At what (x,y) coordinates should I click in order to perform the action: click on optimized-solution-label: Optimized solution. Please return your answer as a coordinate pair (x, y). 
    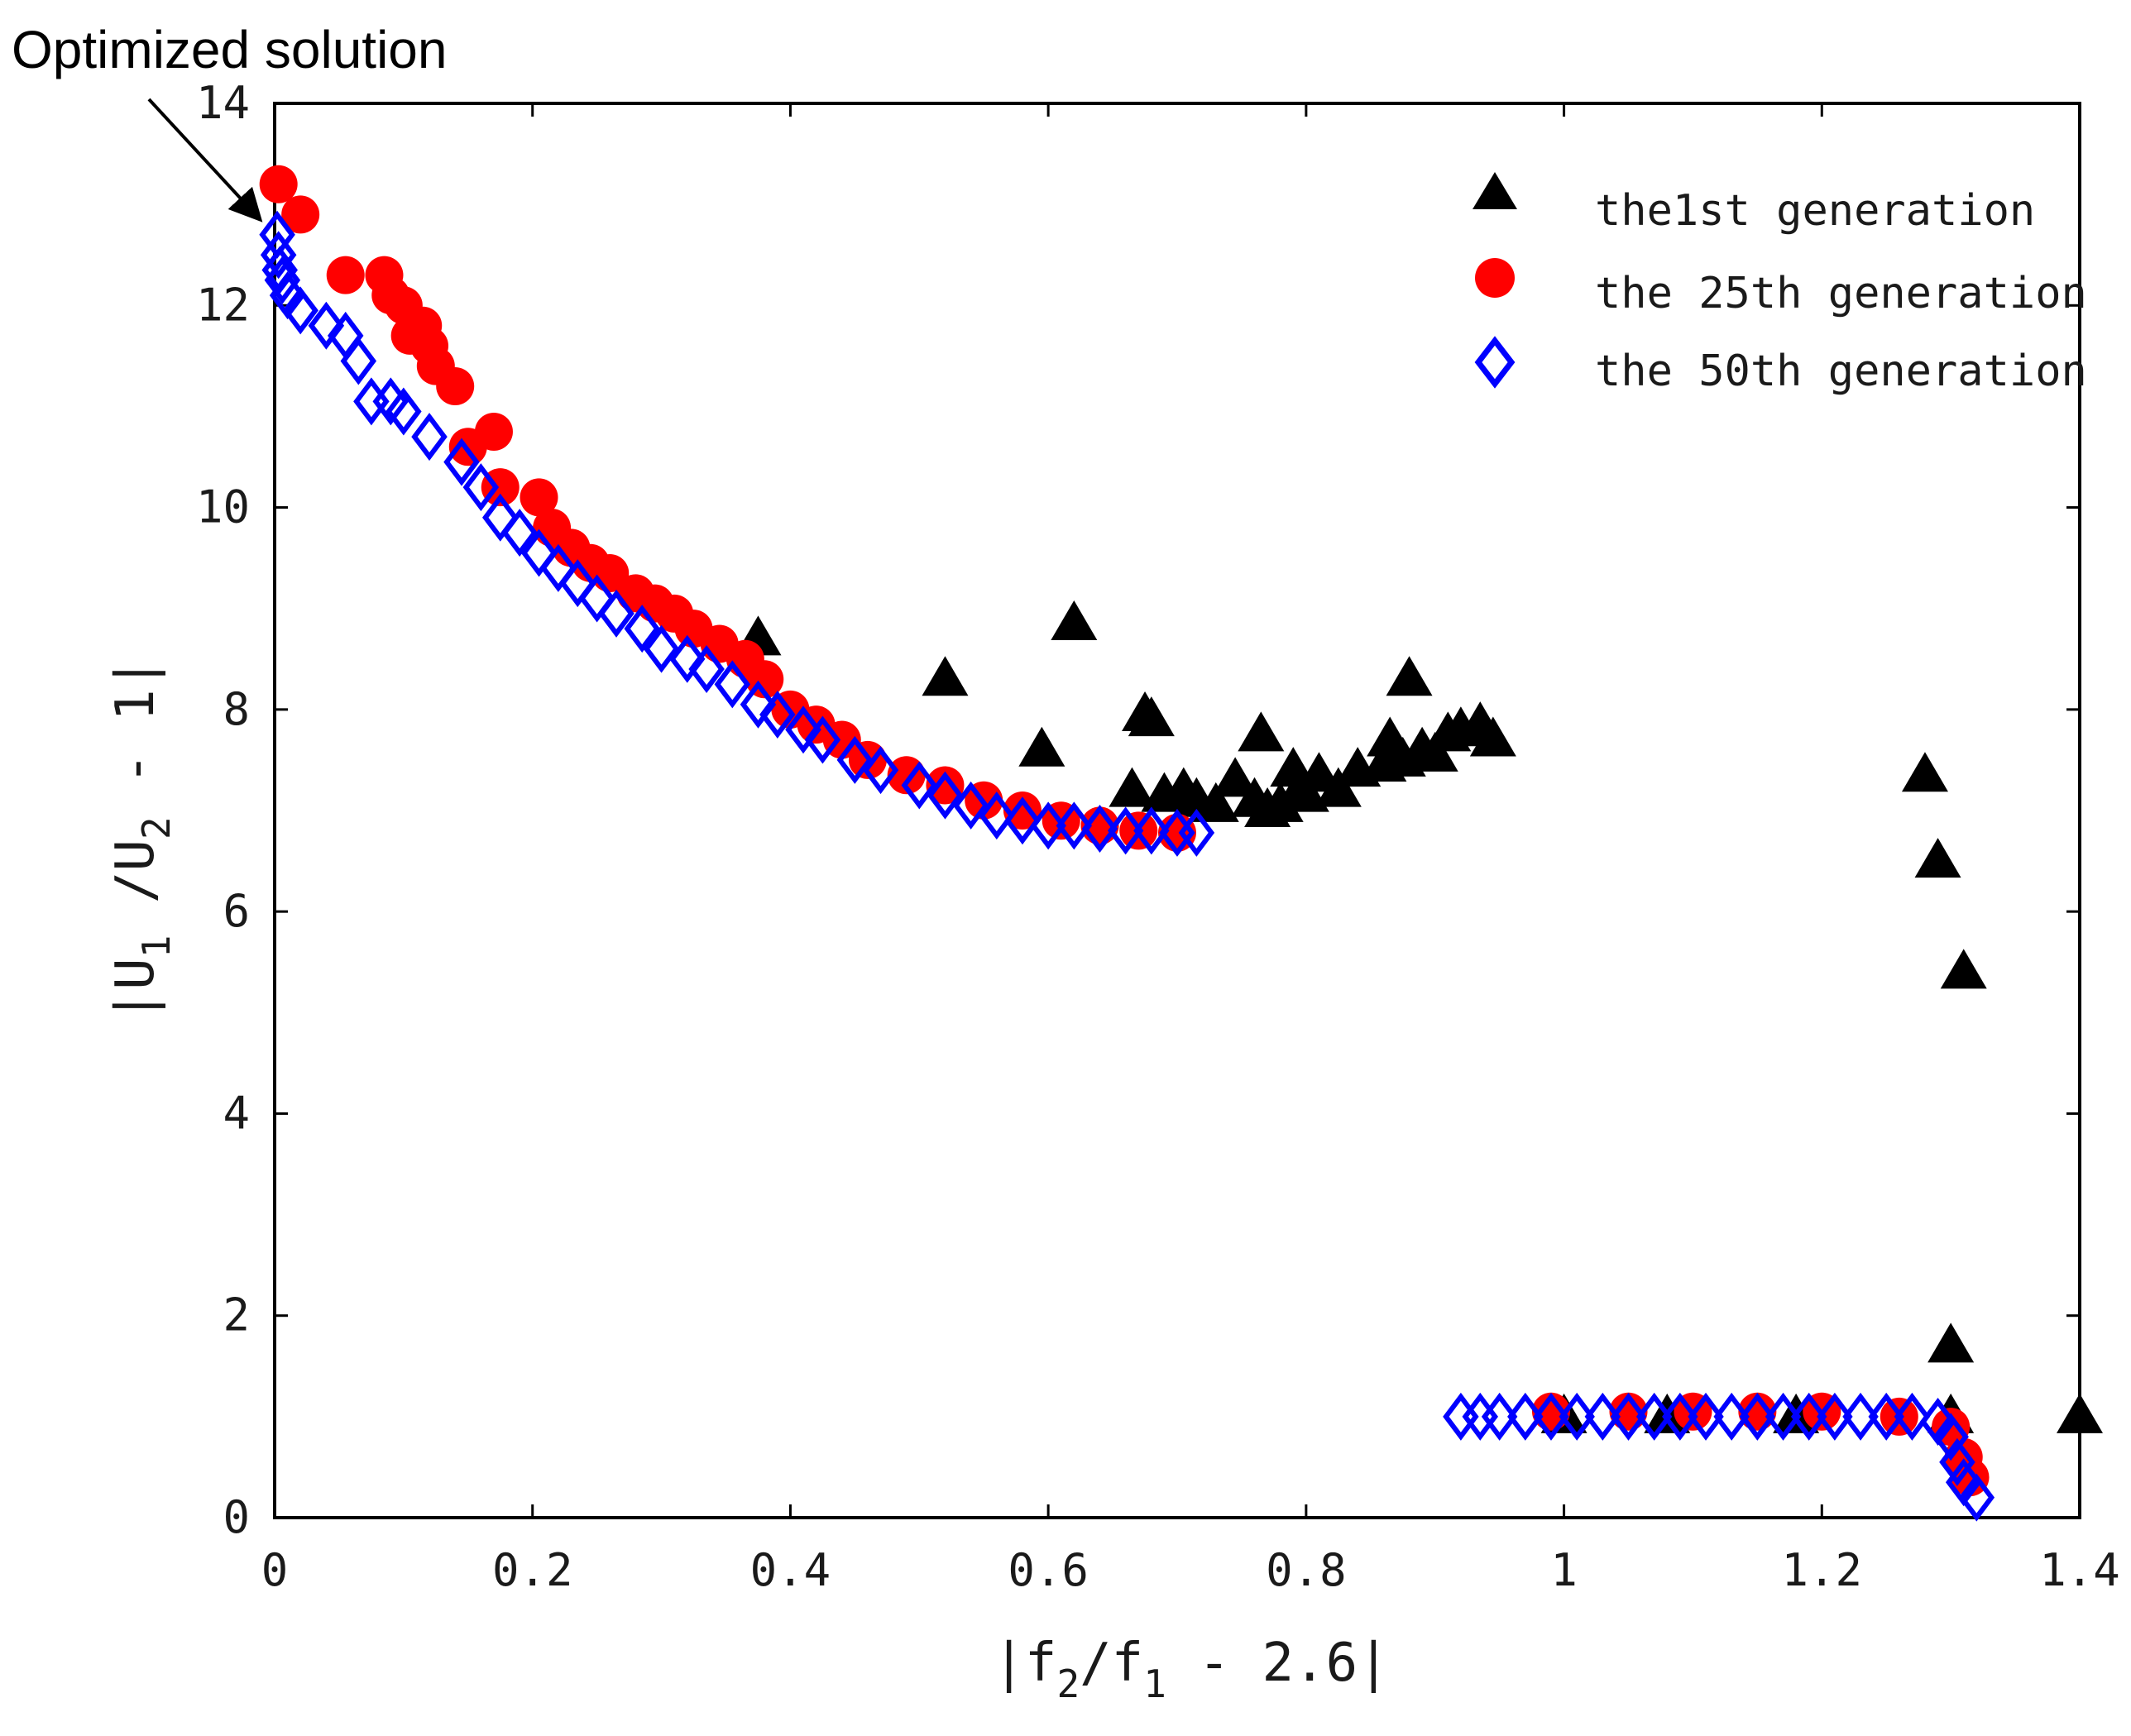
    Looking at the image, I should click on (229, 49).